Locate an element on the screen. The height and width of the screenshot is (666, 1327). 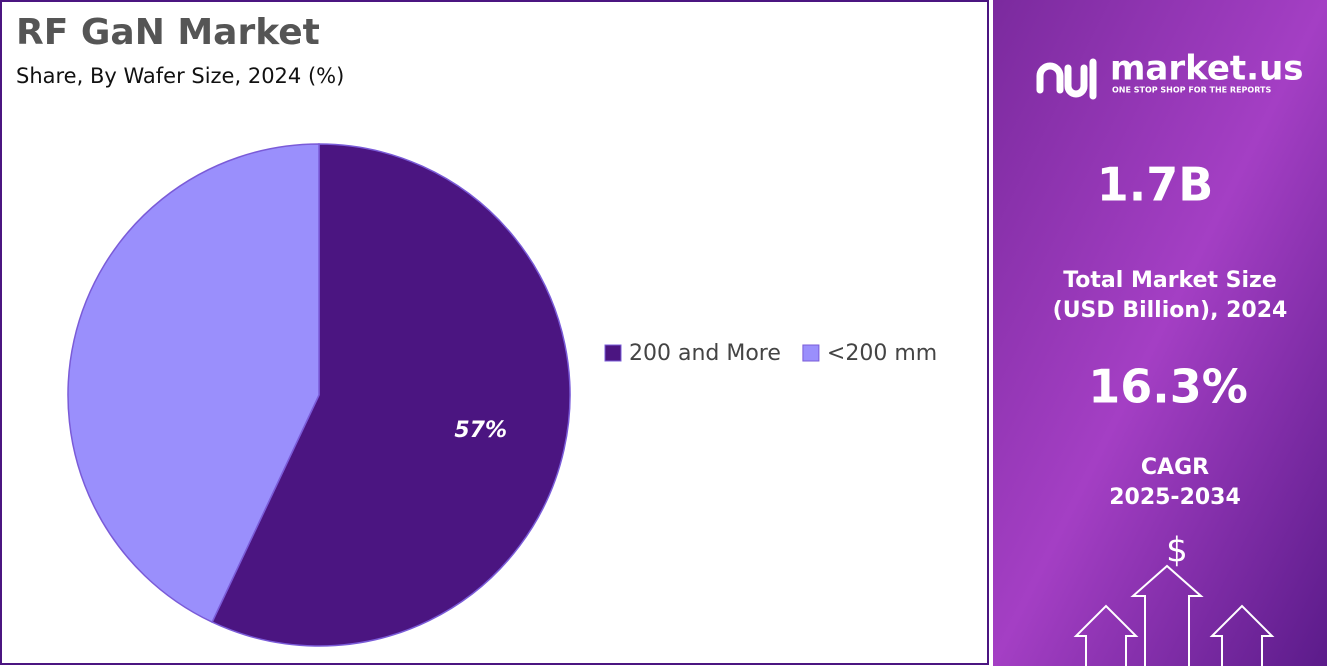
cagr-label: CAGR is located at coordinates (1175, 467).